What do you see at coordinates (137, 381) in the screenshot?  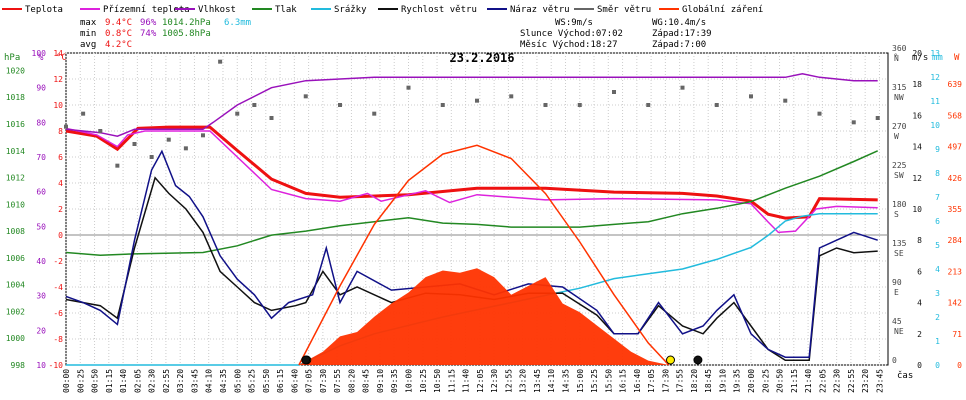 I see `x-tick-label: 02:05` at bounding box center [137, 381].